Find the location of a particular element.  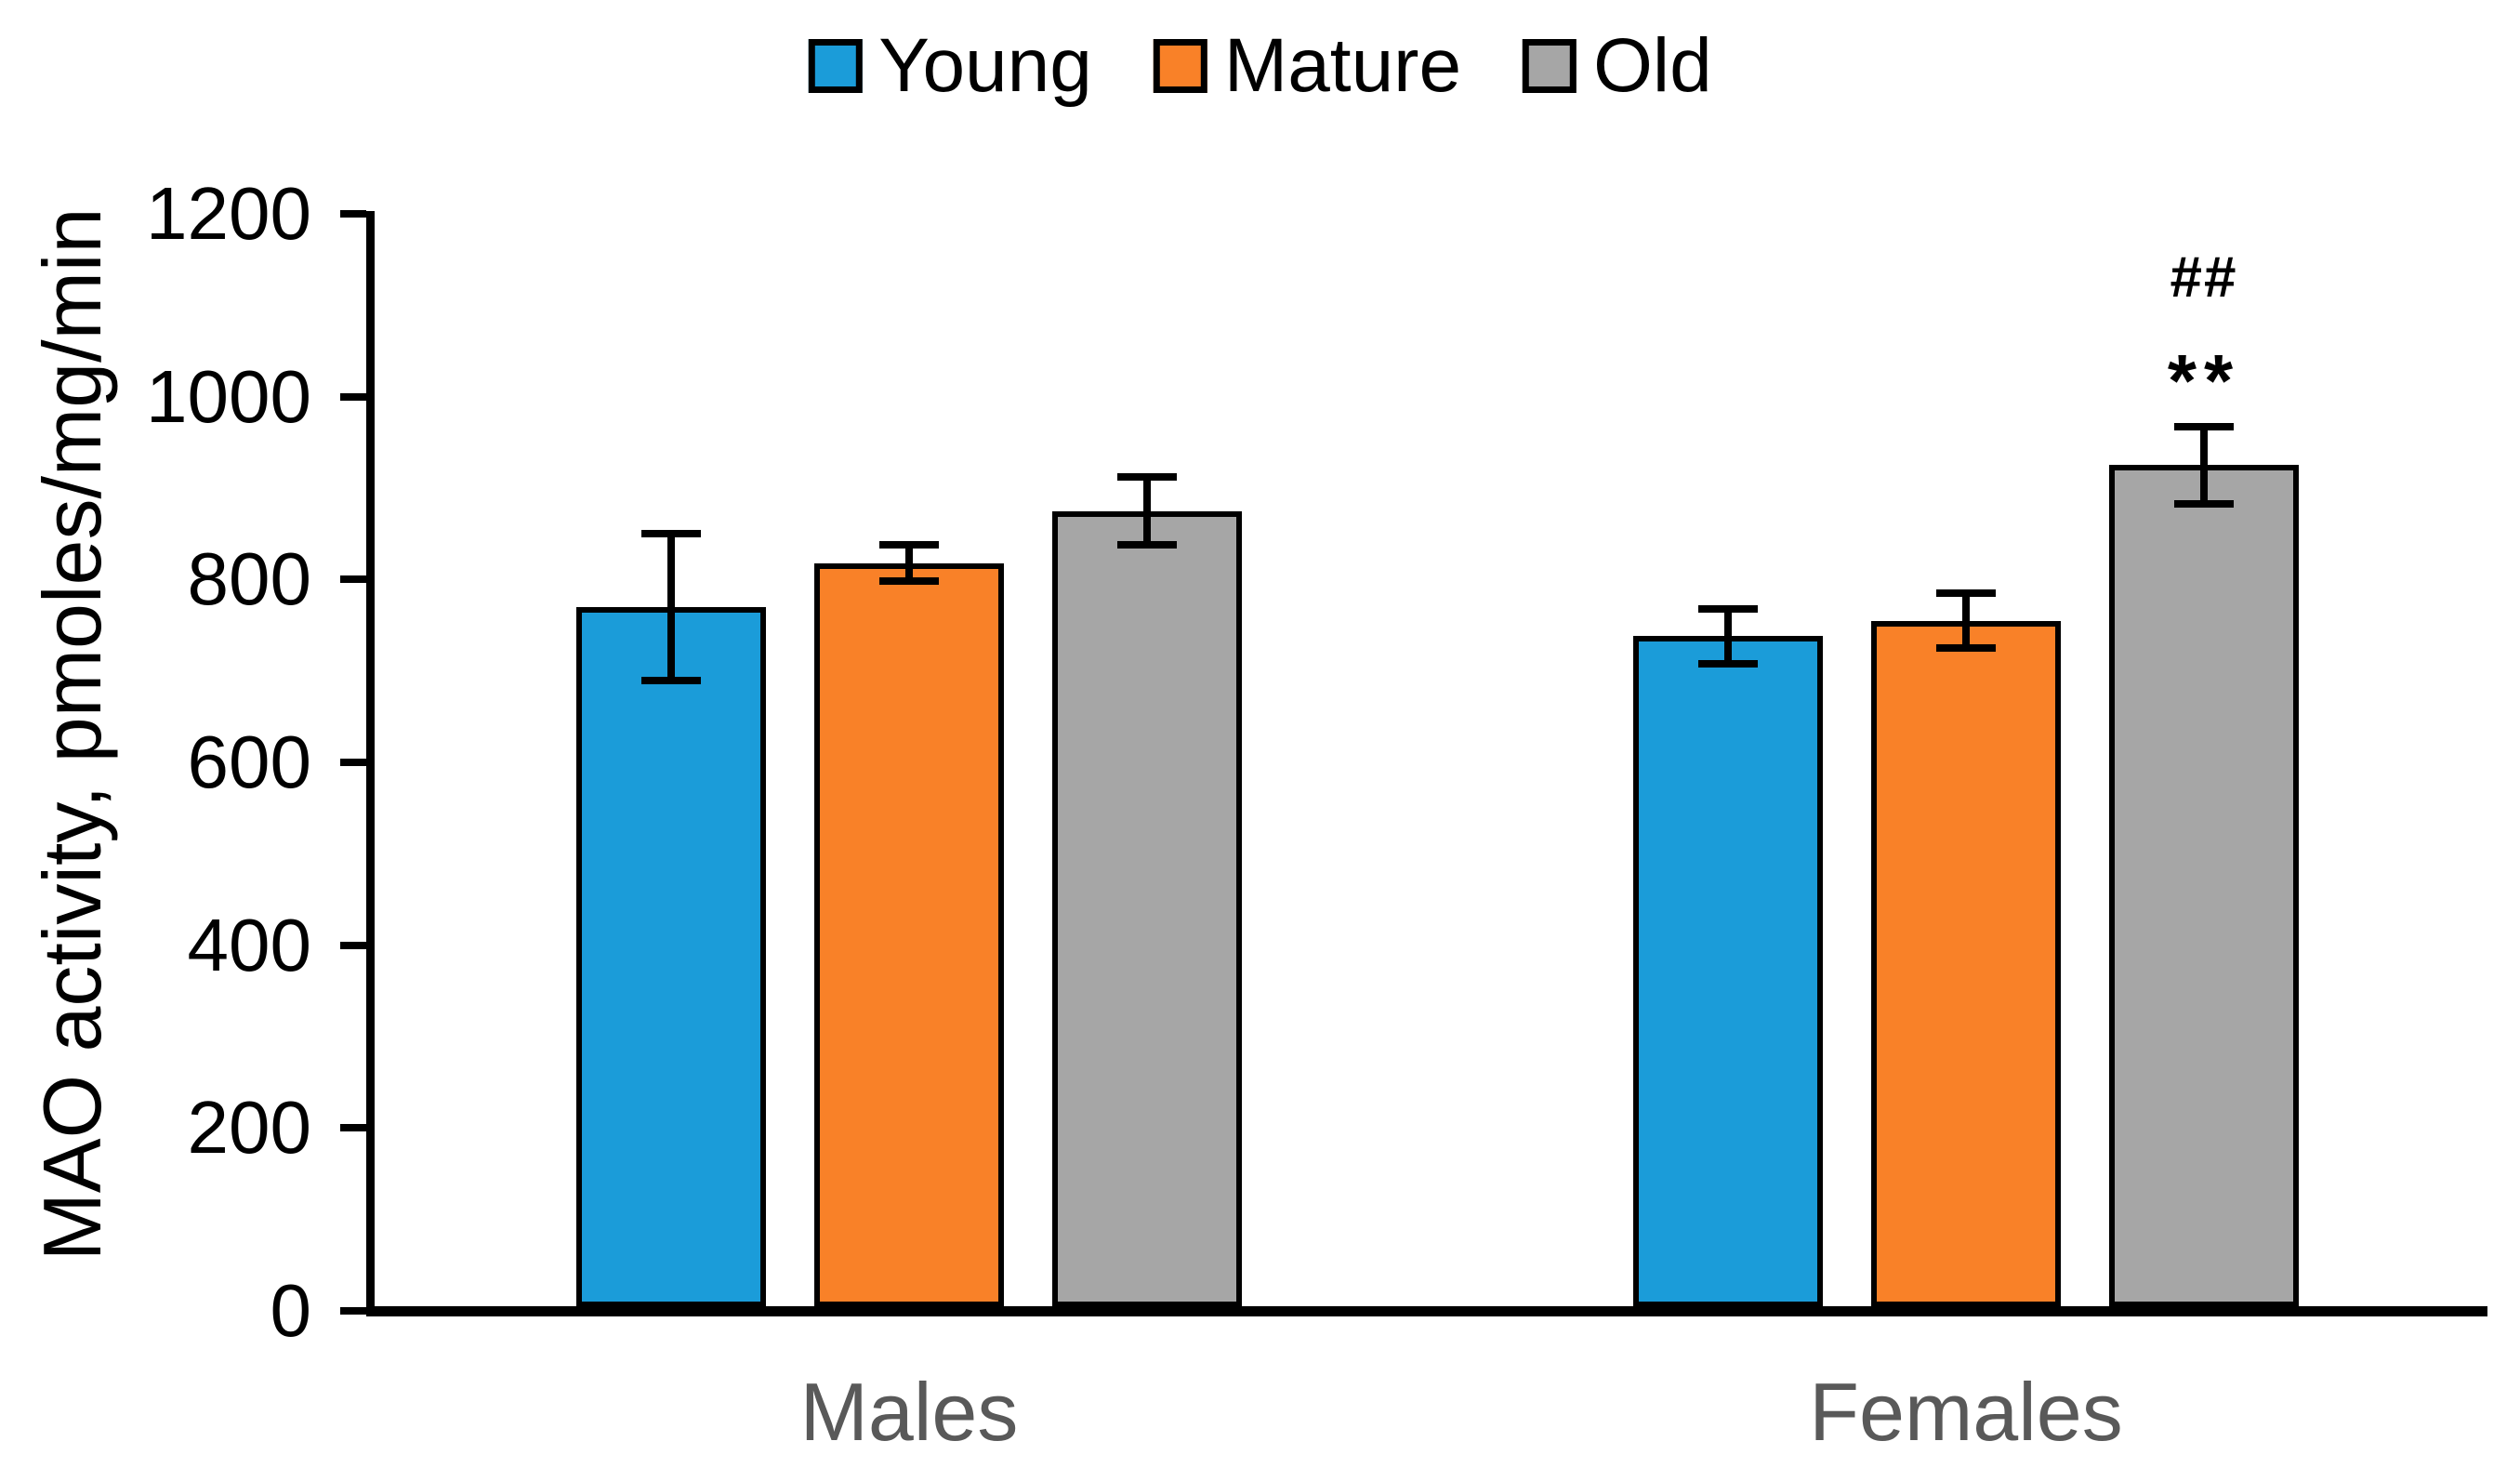

legend-swatch-mature-icon is located at coordinates (1180, 66).